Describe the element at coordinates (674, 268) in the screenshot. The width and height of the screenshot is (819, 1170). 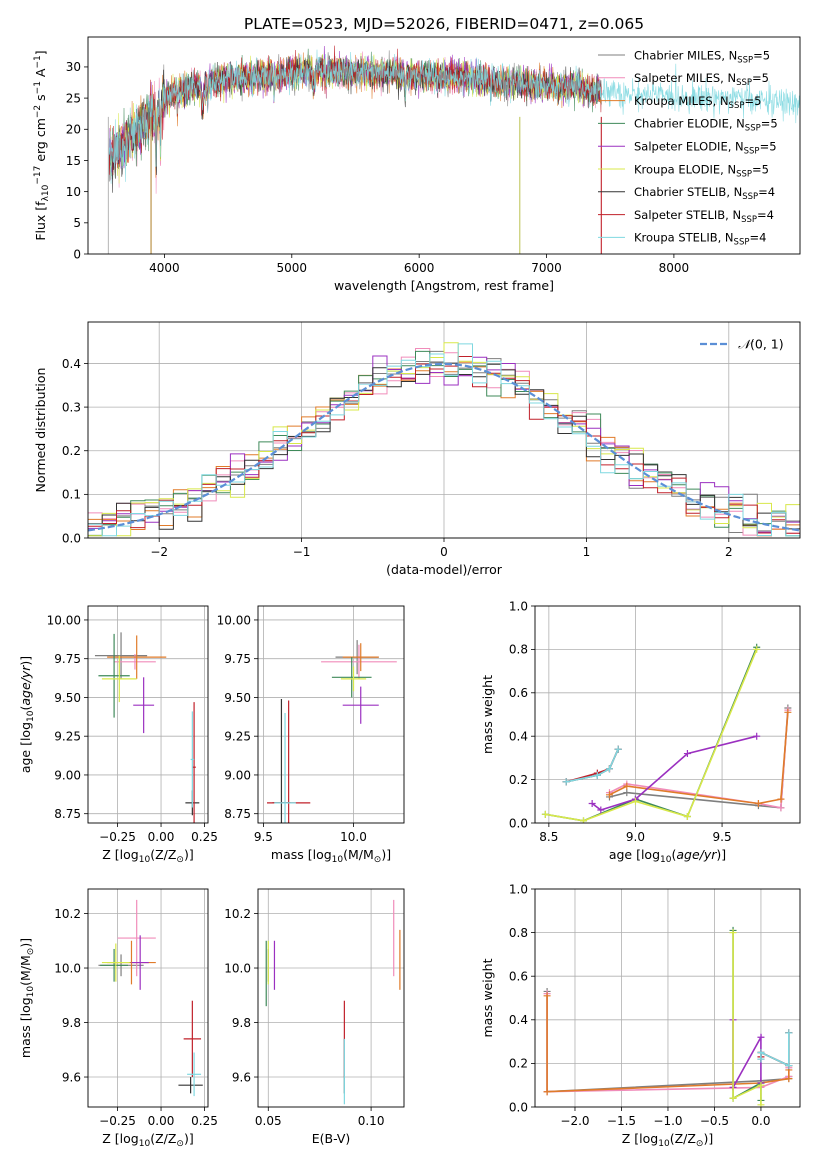
I see `x-tick-label: 8000` at that location.